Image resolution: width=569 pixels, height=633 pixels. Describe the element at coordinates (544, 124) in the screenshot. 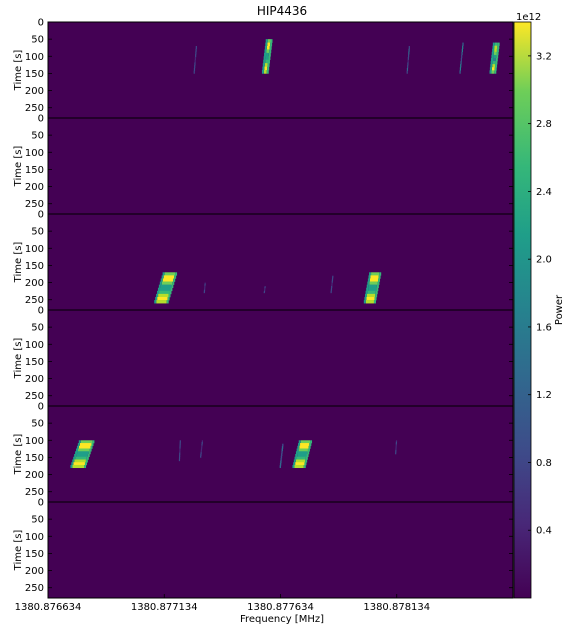

I see `colorbar-tick-label: 2.8` at that location.